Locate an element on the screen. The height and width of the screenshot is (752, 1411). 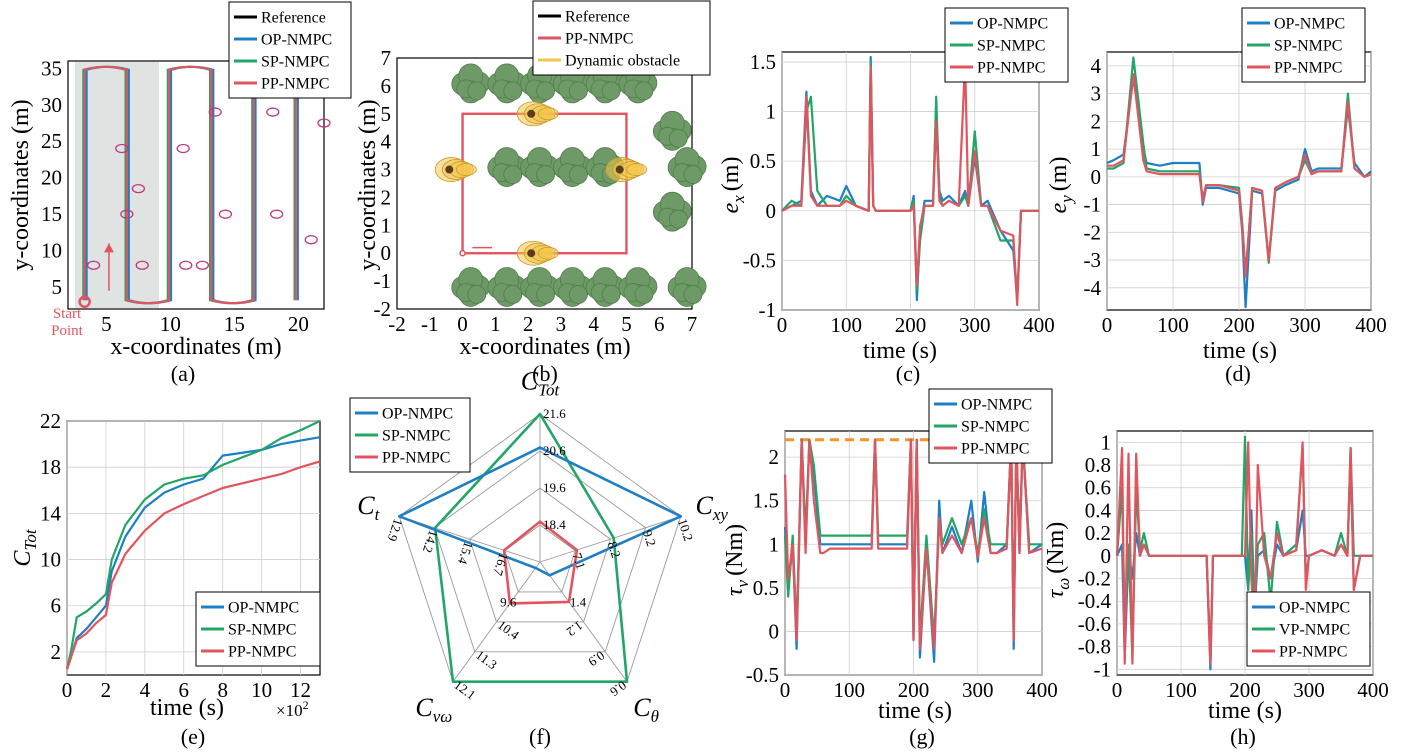
x-tick-label: 400 is located at coordinates (1373, 690).